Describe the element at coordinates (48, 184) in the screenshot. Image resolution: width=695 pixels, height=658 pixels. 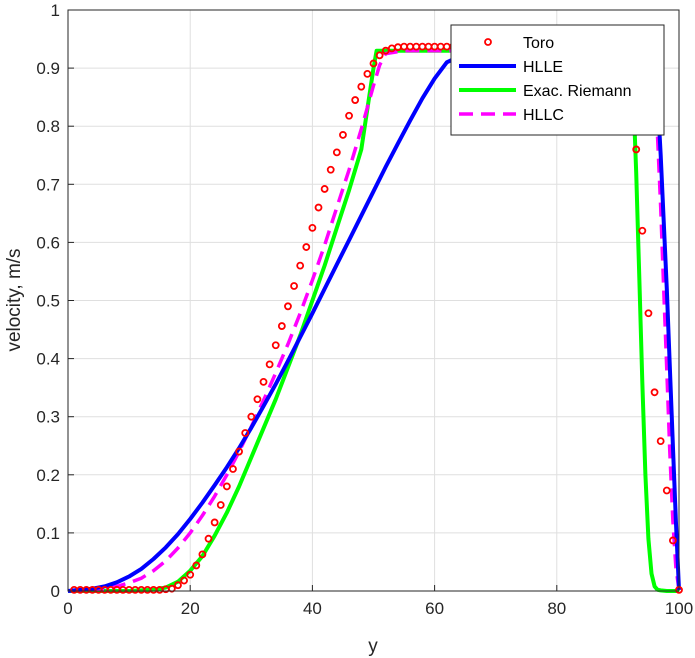
I see `y-tick-label: 0.7` at that location.